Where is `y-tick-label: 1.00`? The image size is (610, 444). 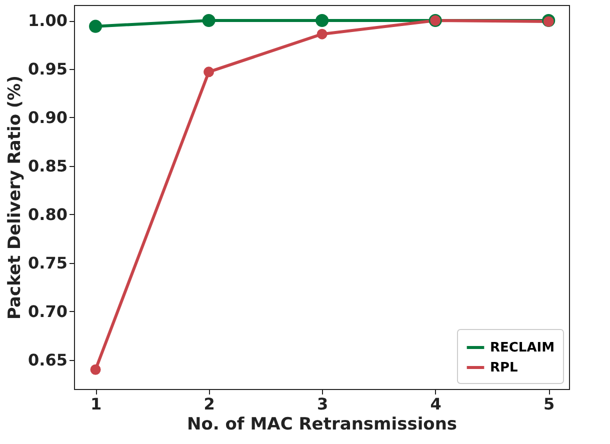 y-tick-label: 1.00 is located at coordinates (48, 20).